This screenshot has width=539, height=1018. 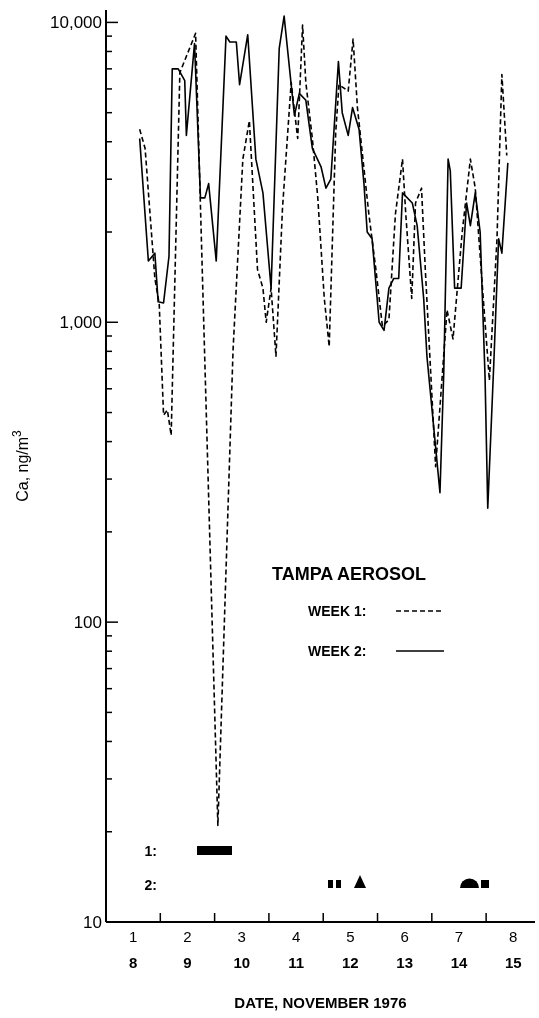 I want to click on x-tick-label: 5, so click(x=350, y=936).